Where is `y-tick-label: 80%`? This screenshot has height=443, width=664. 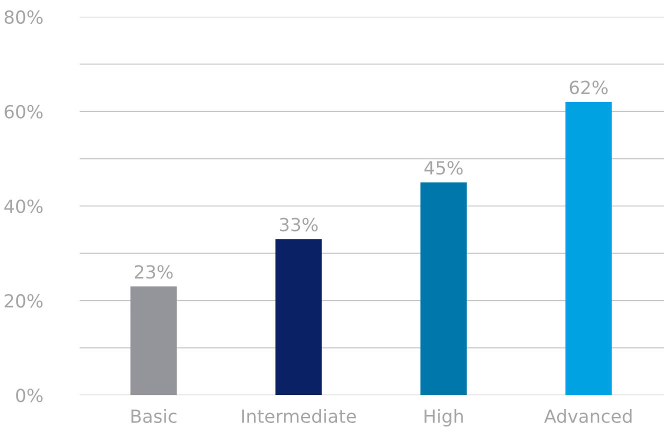
y-tick-label: 80% is located at coordinates (23, 17).